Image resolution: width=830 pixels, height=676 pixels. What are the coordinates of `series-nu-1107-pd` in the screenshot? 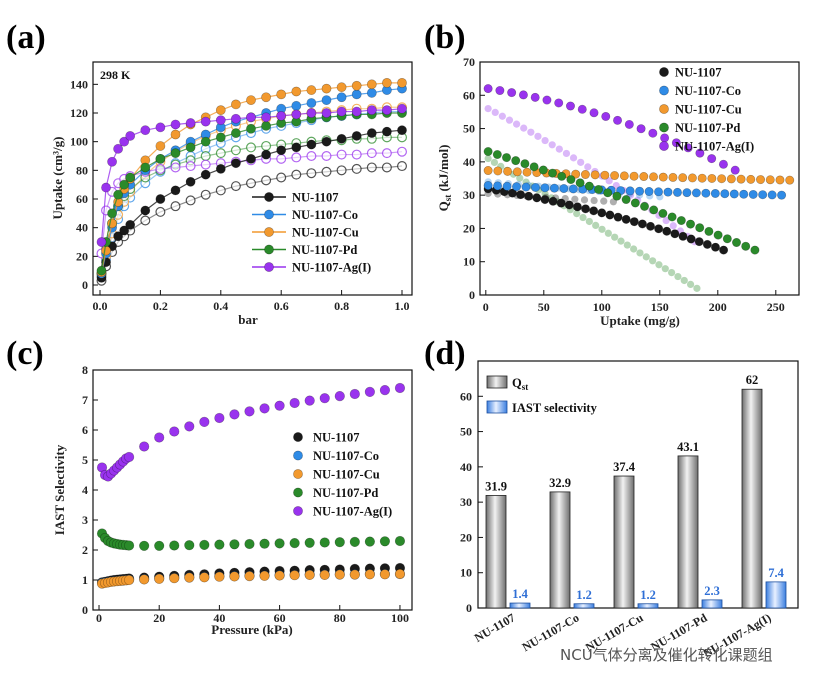 It's located at (251, 539).